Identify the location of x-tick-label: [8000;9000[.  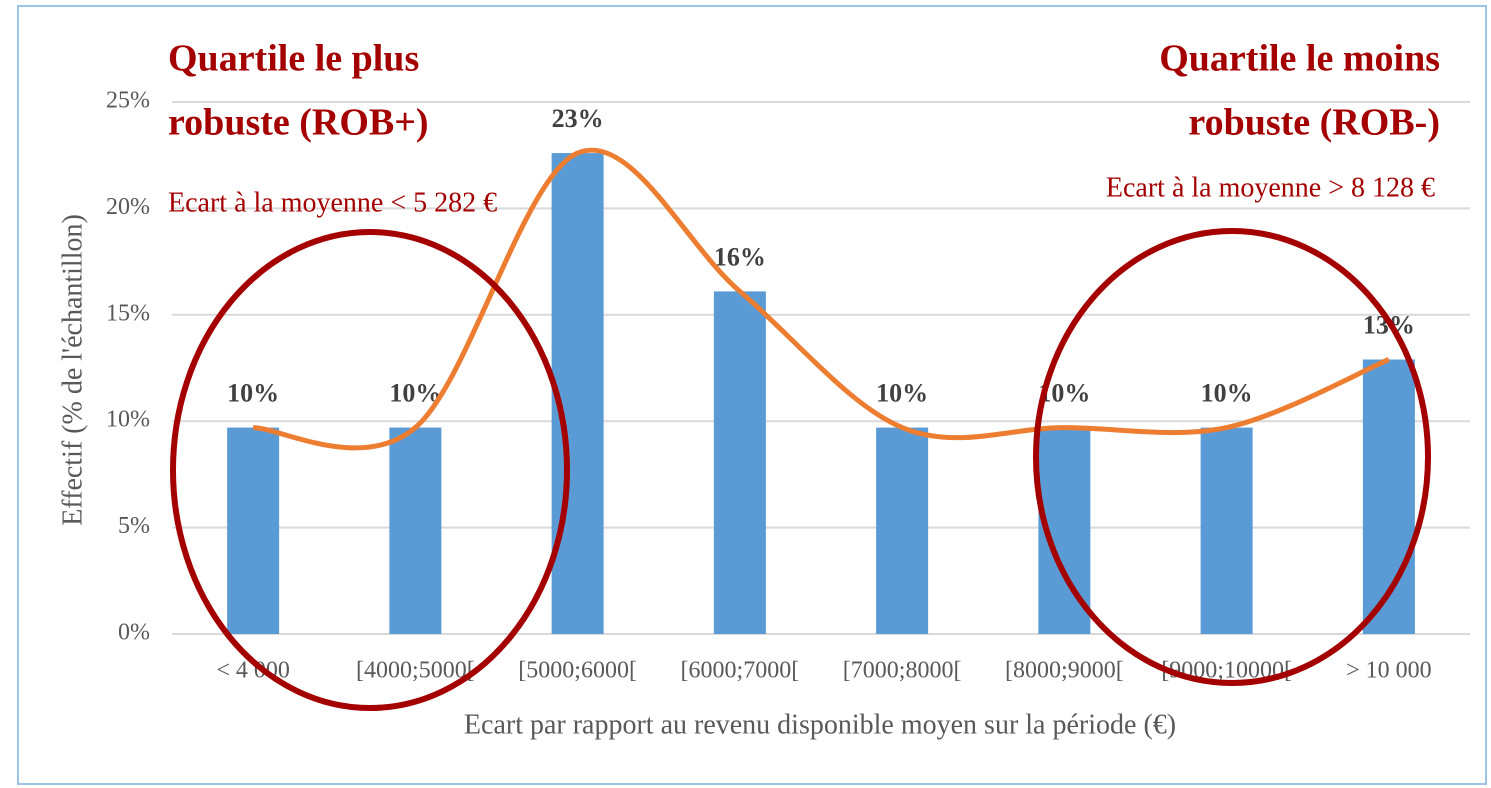
(1064, 671).